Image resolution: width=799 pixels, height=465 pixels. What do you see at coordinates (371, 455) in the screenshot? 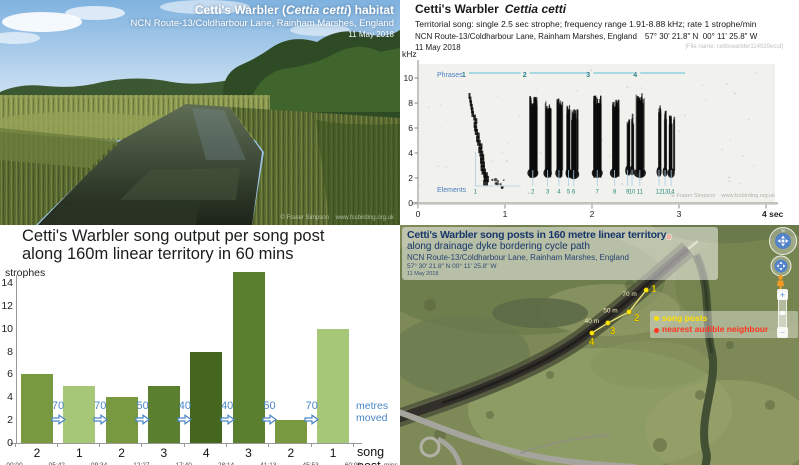
I see `x-axis-title: song post` at bounding box center [371, 455].